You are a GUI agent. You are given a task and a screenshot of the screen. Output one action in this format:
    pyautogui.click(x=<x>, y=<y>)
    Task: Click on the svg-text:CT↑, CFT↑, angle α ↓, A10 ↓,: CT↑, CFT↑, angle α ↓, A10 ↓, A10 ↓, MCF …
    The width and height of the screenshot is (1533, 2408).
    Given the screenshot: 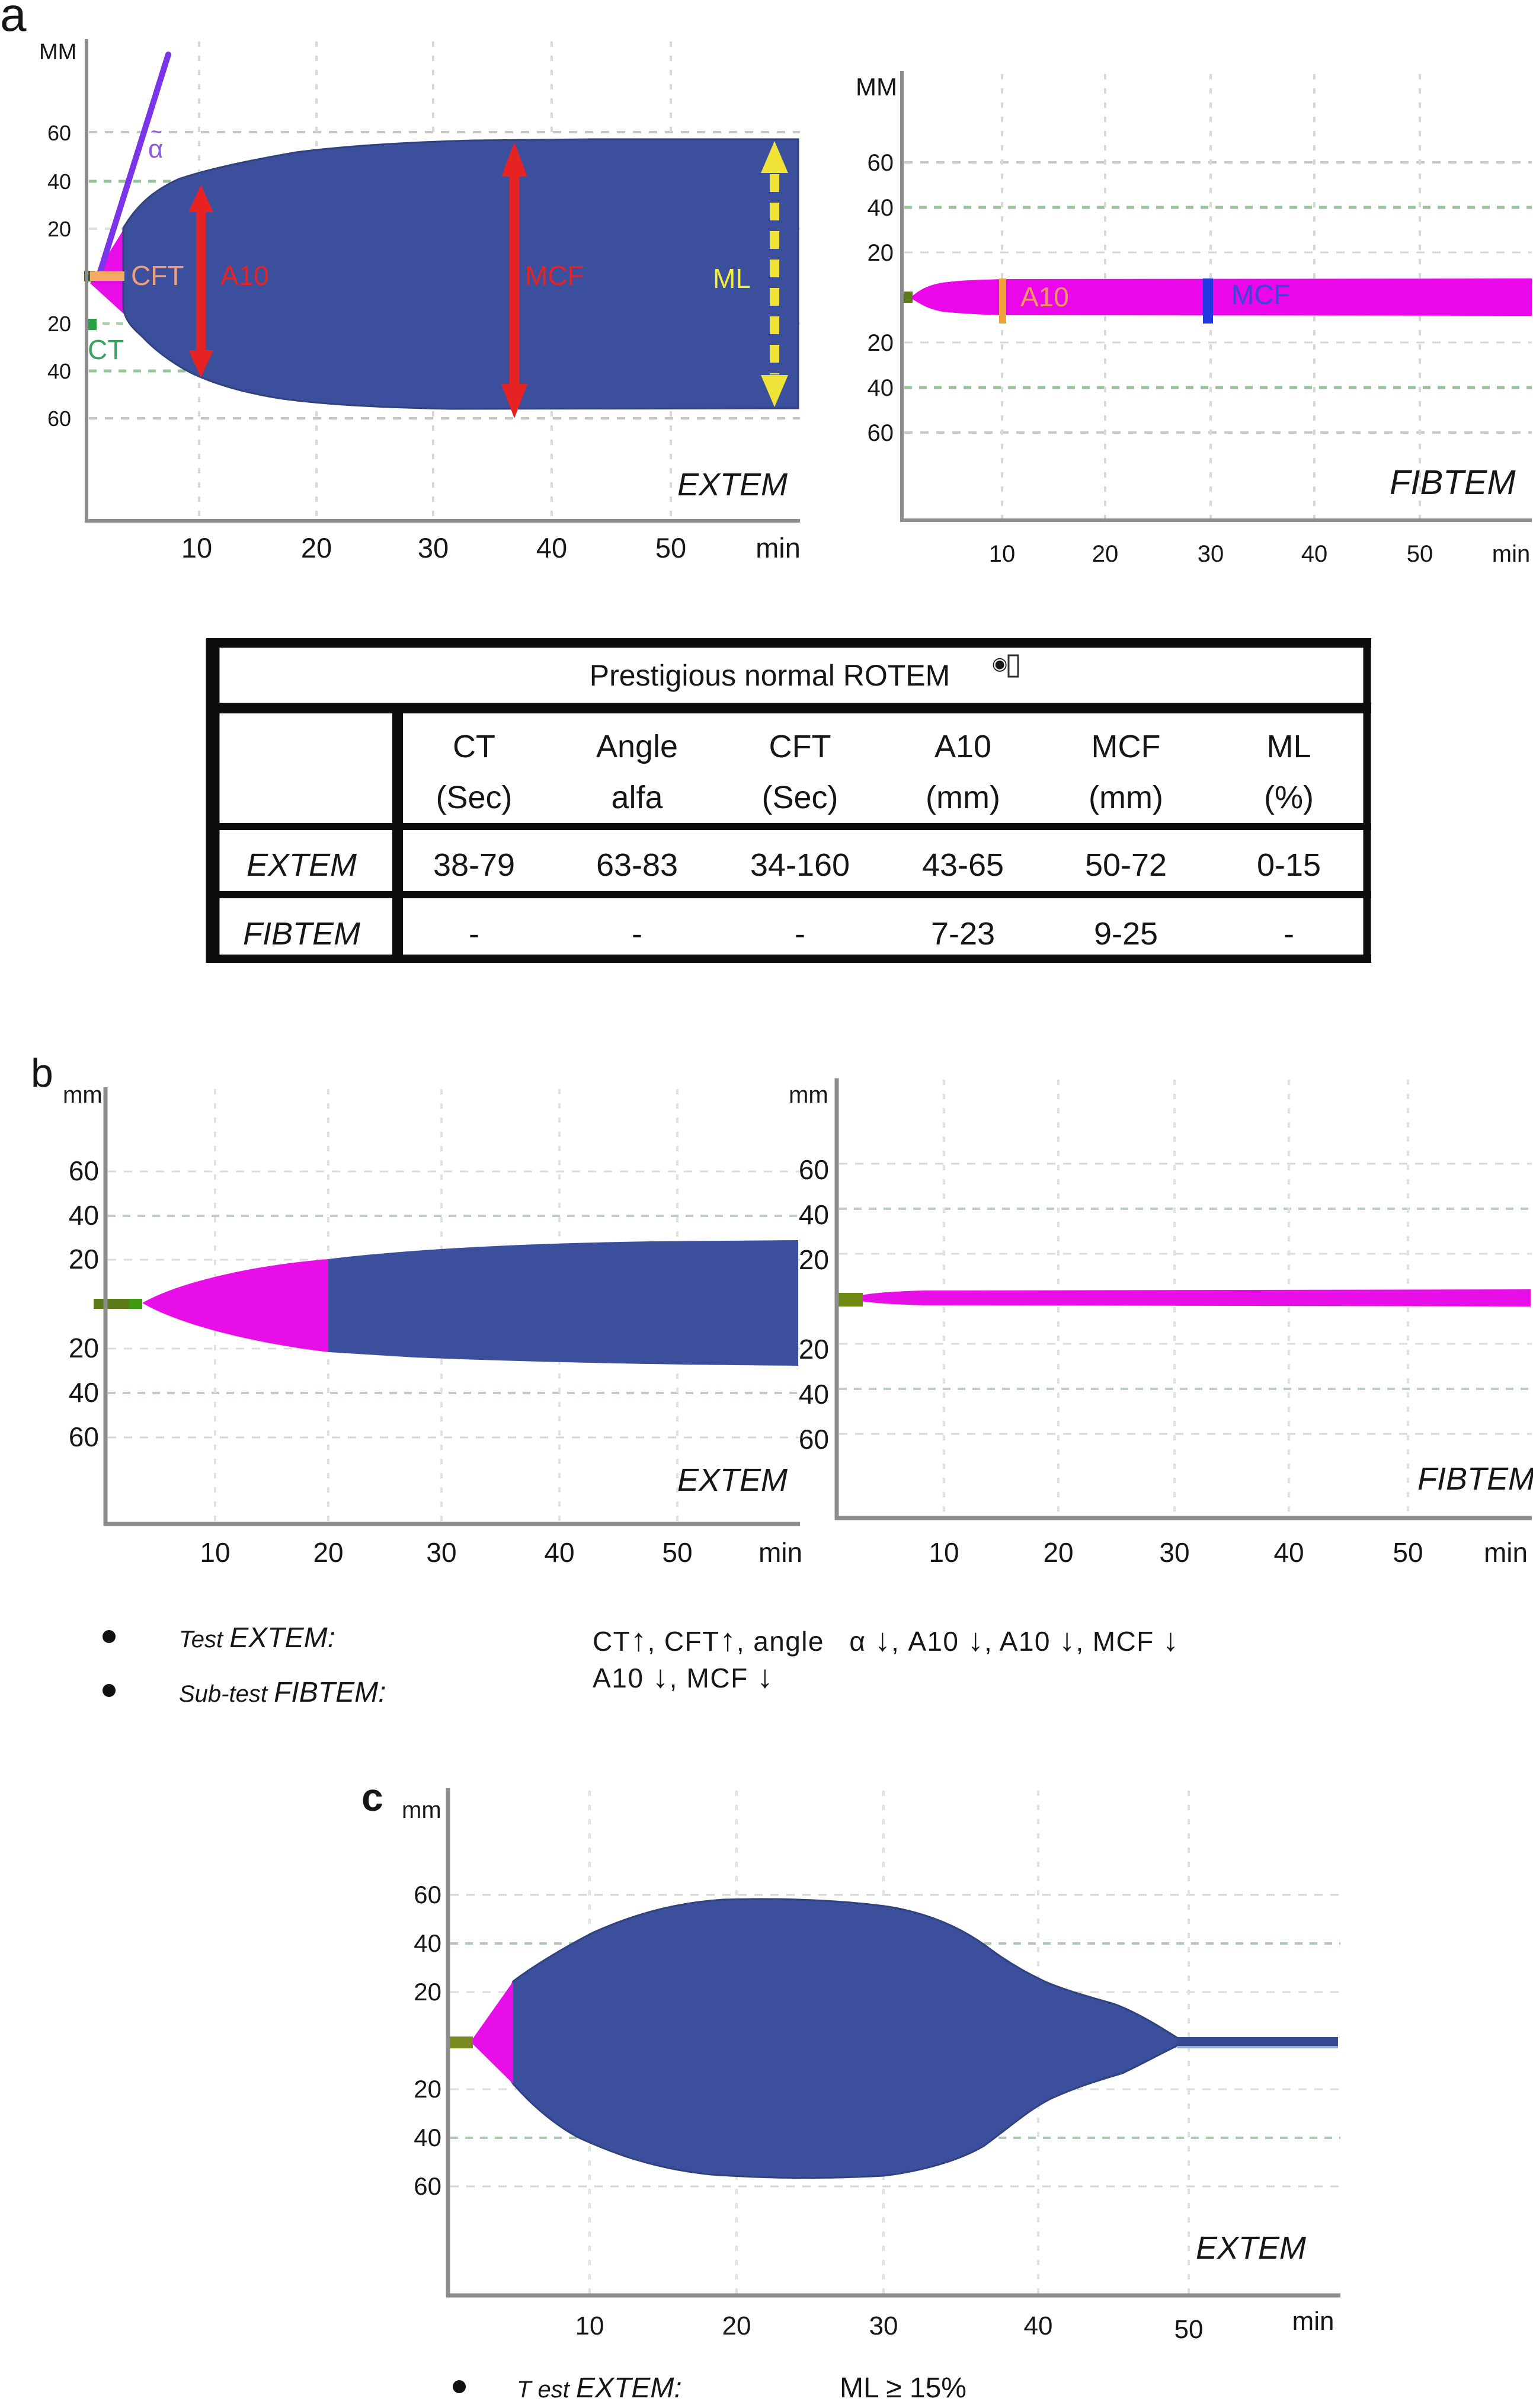 What is the action you would take?
    pyautogui.click(x=886, y=1640)
    